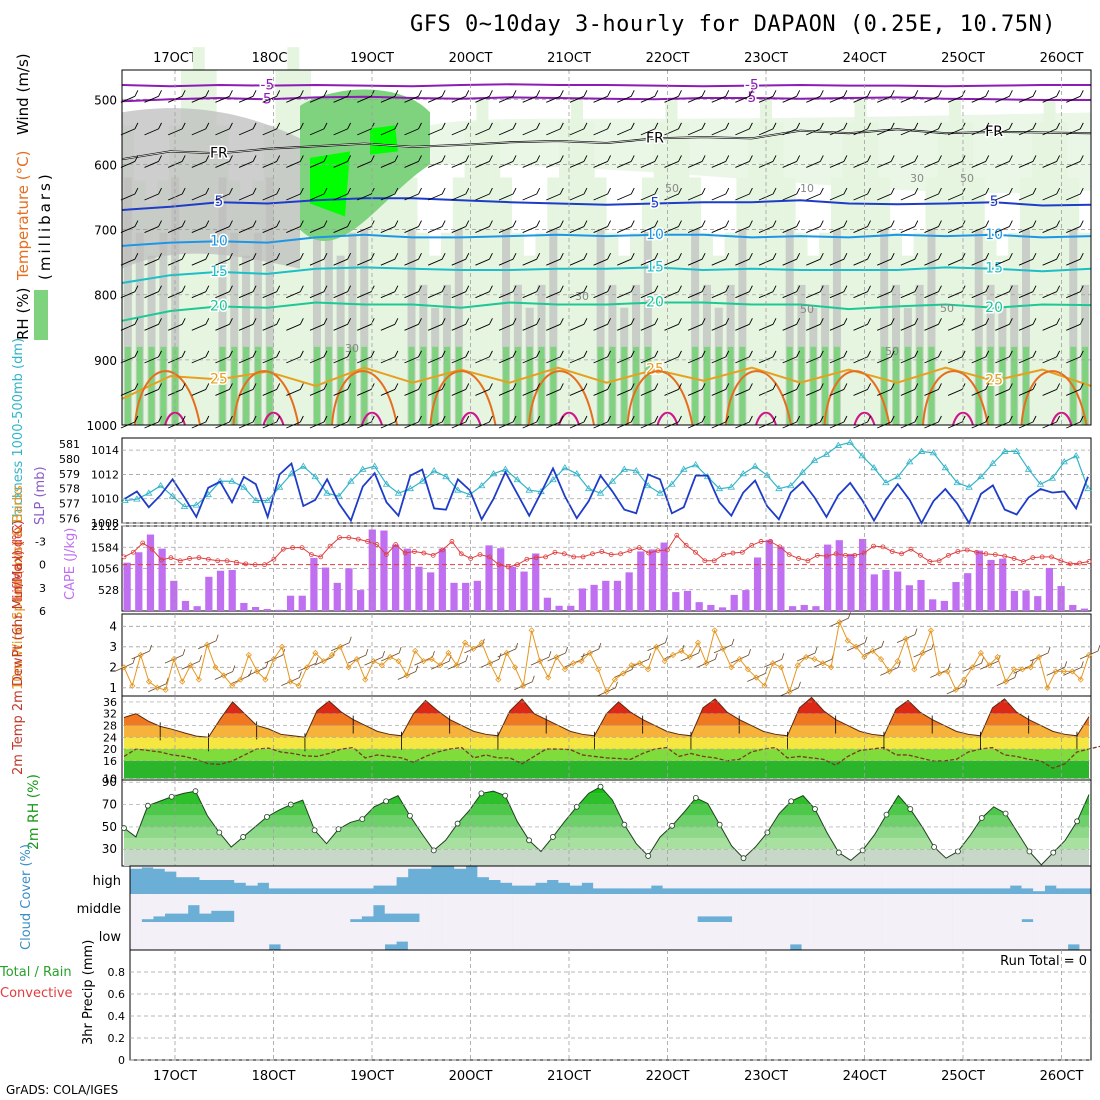 This screenshot has width=1100, height=1100. Describe the element at coordinates (105, 165) in the screenshot. I see `pressure-tick-label: 600` at that location.